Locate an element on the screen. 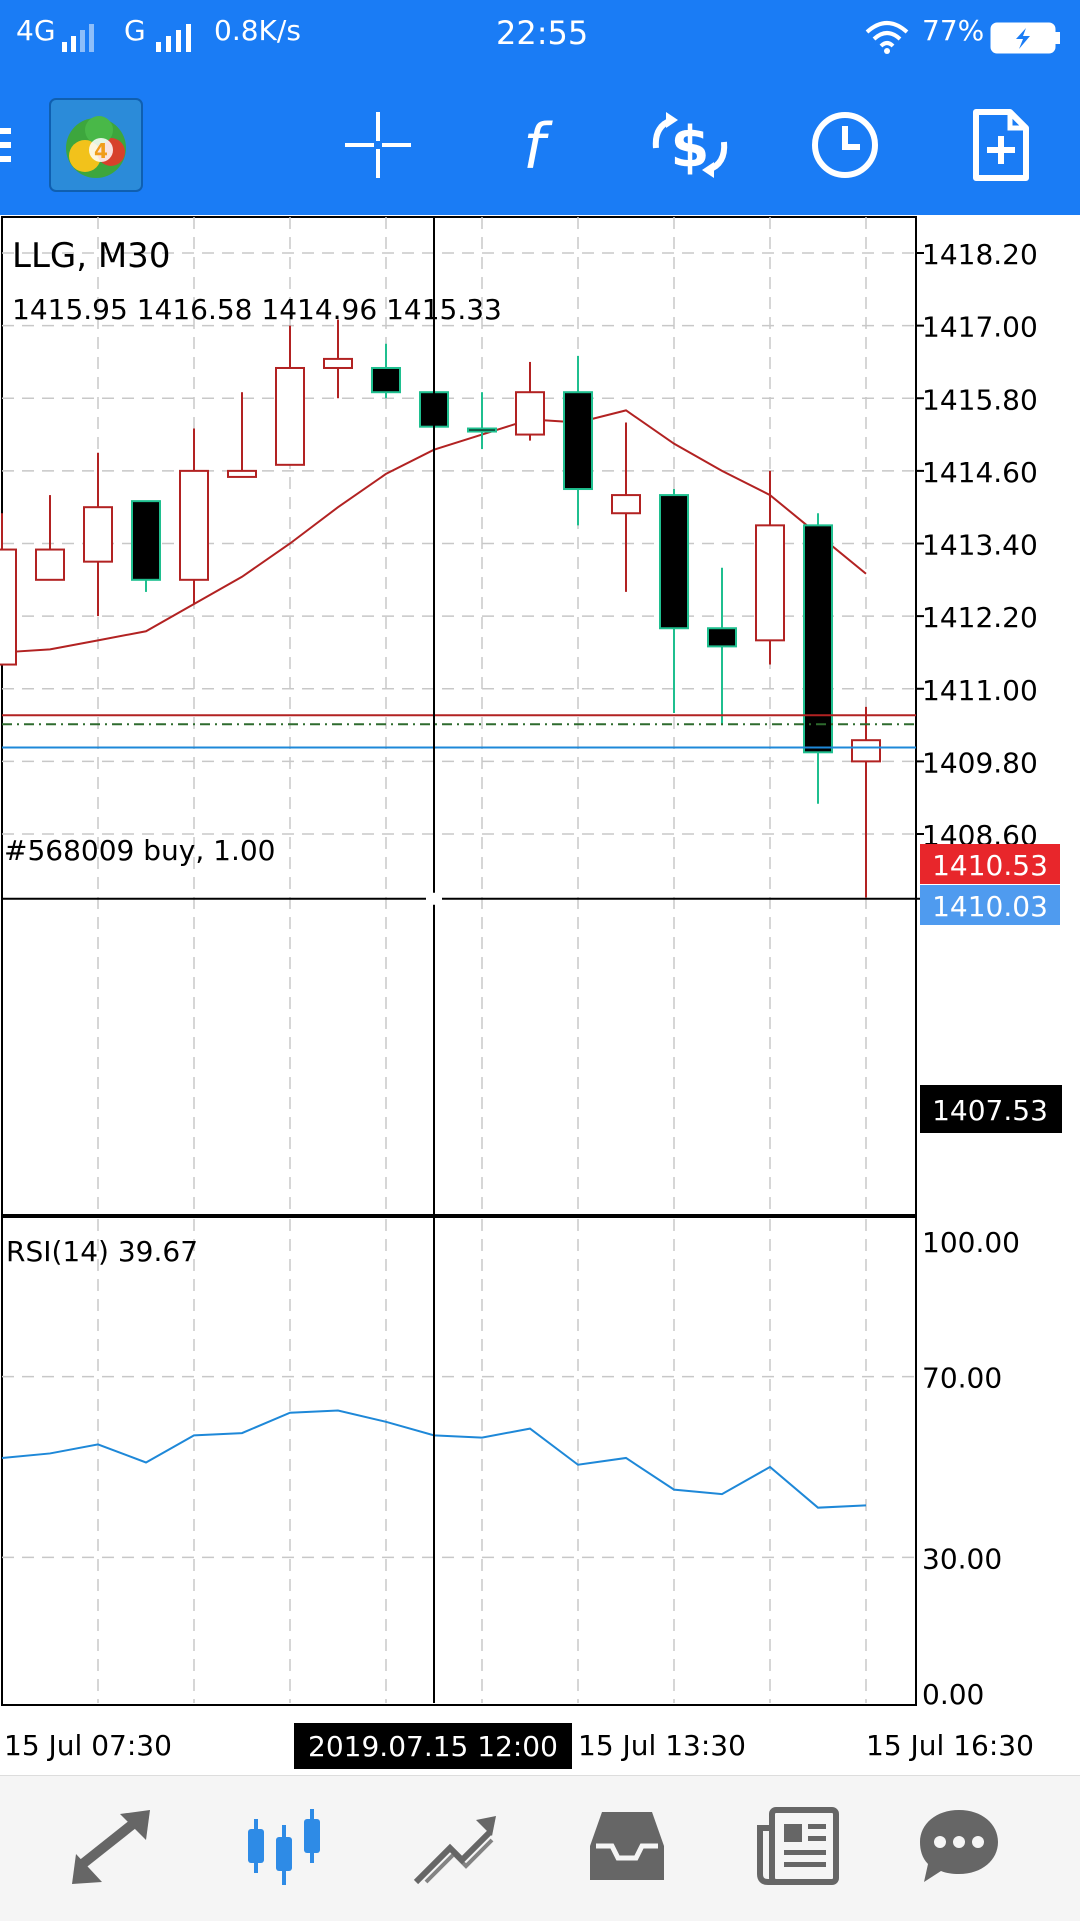 The image size is (1080, 1921). new-order-icon is located at coordinates (1001, 145).